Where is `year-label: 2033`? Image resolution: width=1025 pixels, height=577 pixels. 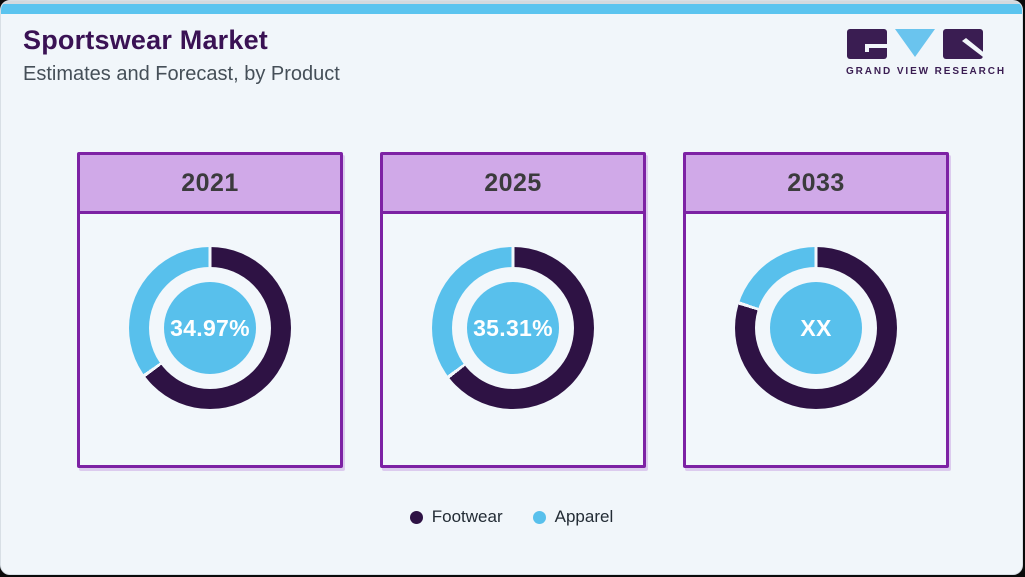 year-label: 2033 is located at coordinates (816, 182).